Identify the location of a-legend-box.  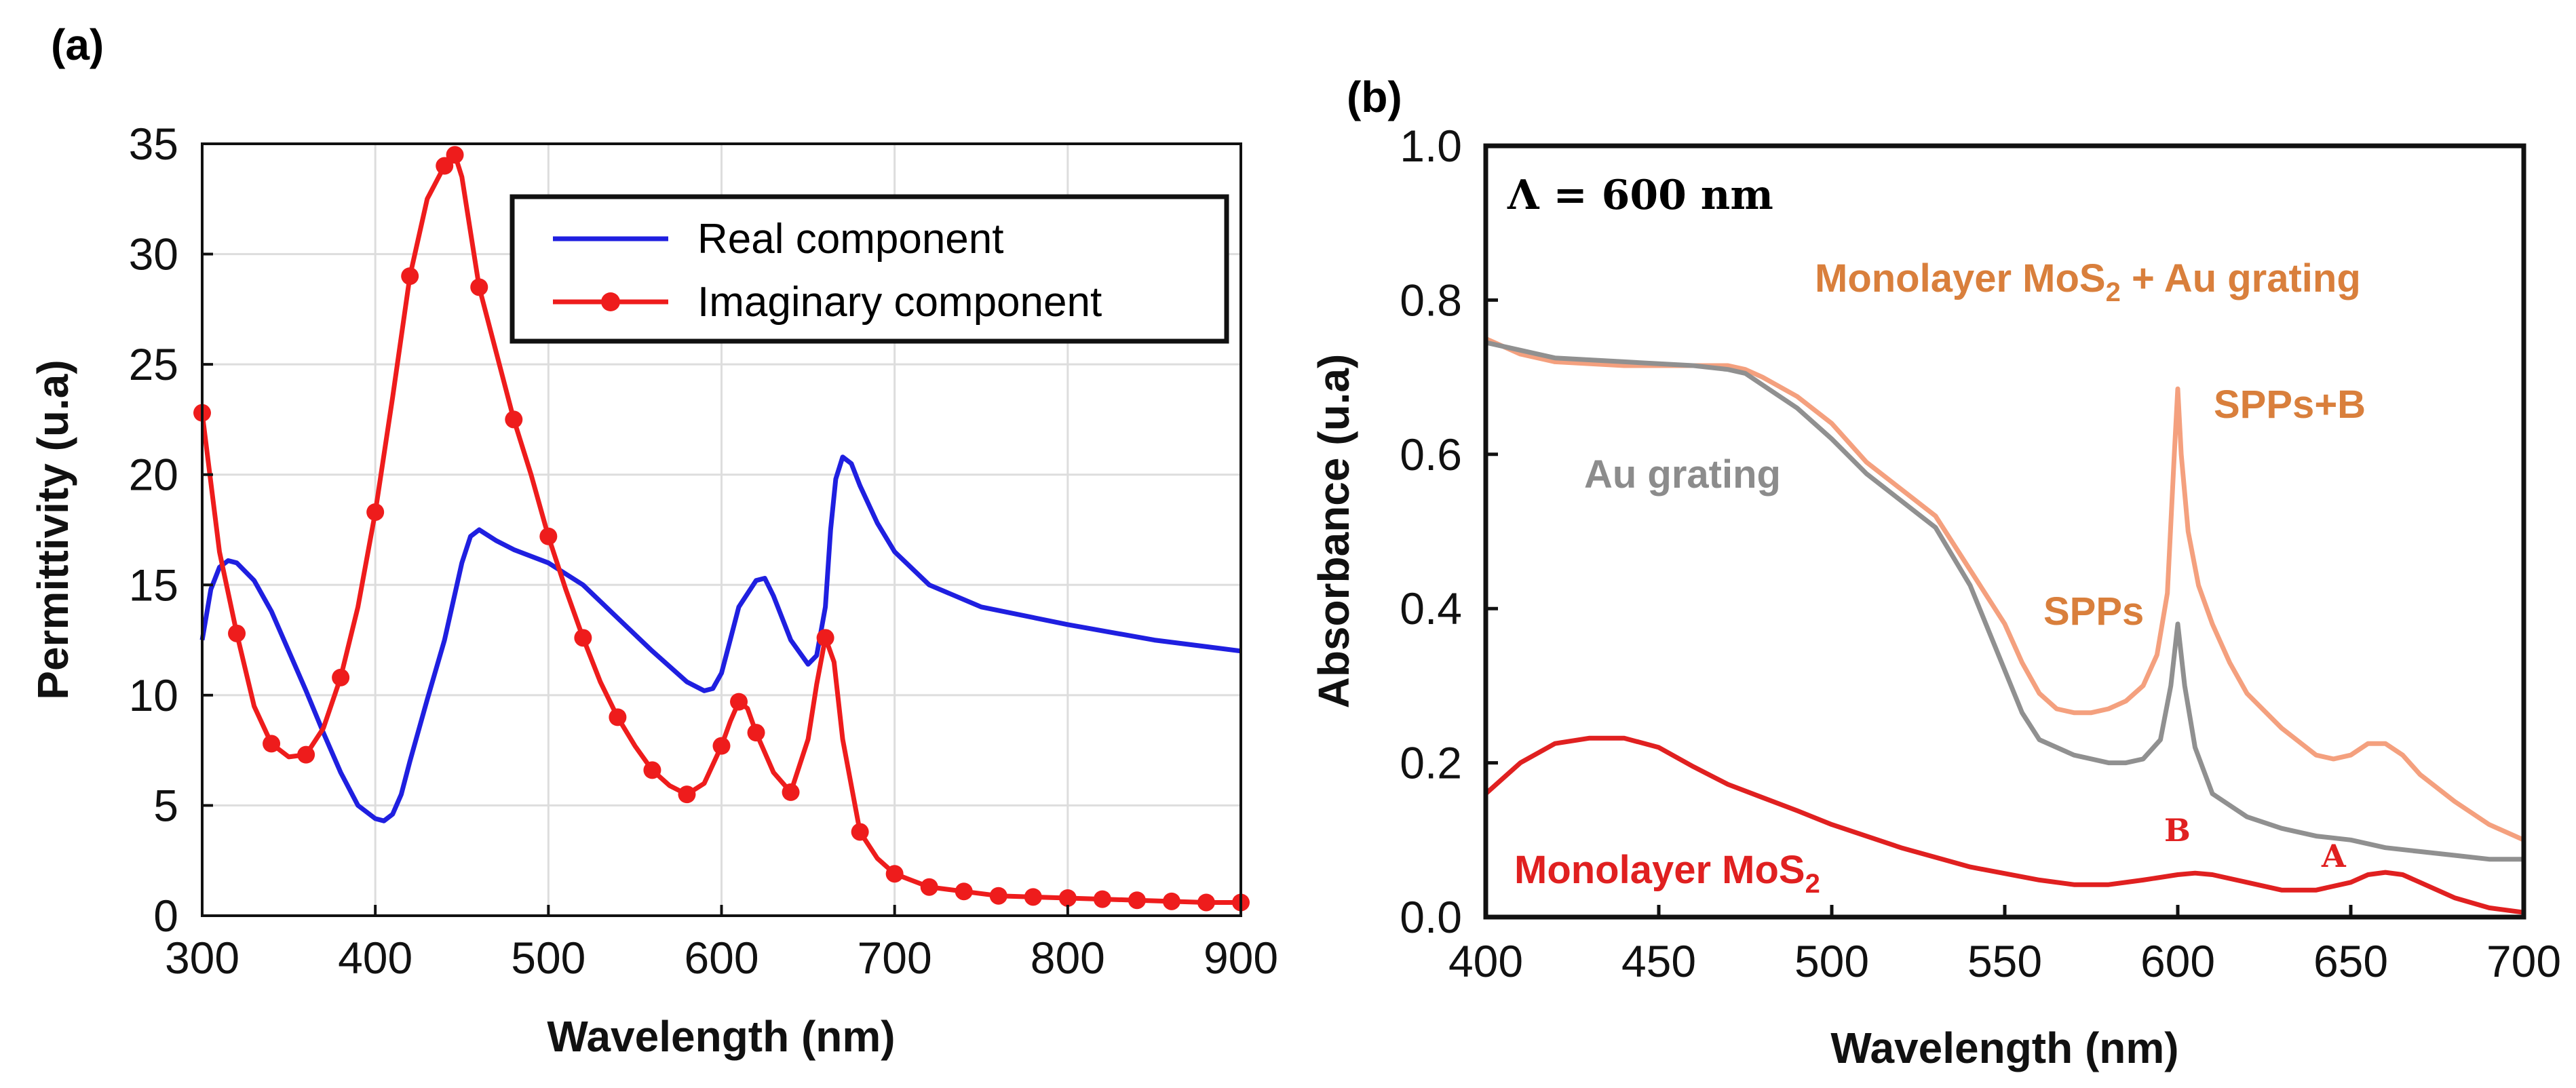
(869, 269).